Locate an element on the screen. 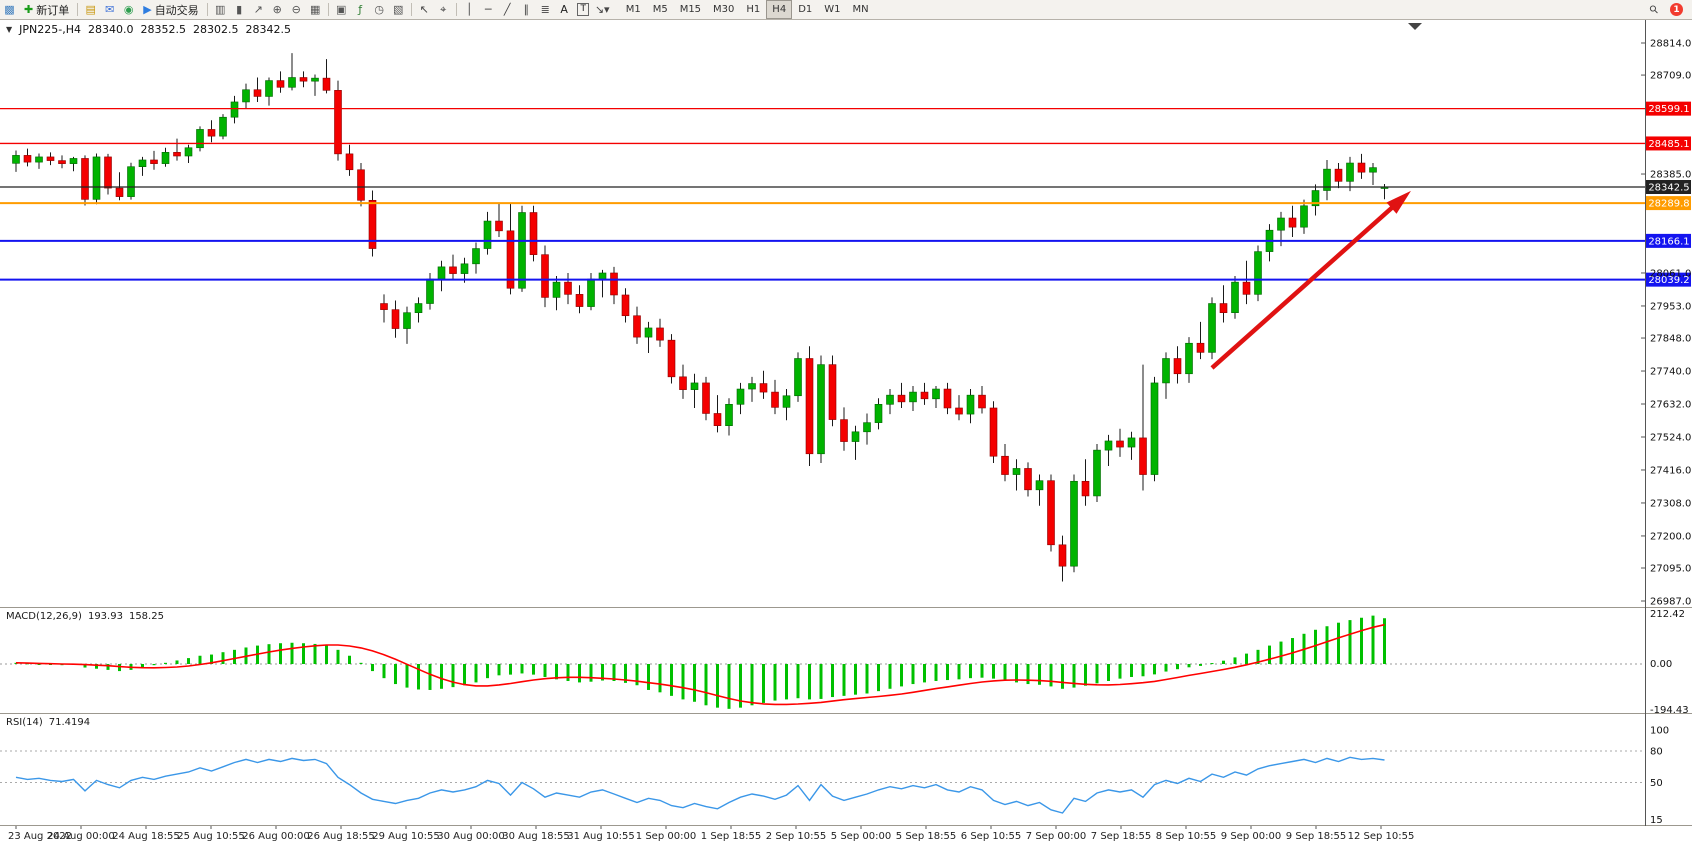 This screenshot has width=1692, height=843. new-order-button: ✚ 新订单 is located at coordinates (47, 10).